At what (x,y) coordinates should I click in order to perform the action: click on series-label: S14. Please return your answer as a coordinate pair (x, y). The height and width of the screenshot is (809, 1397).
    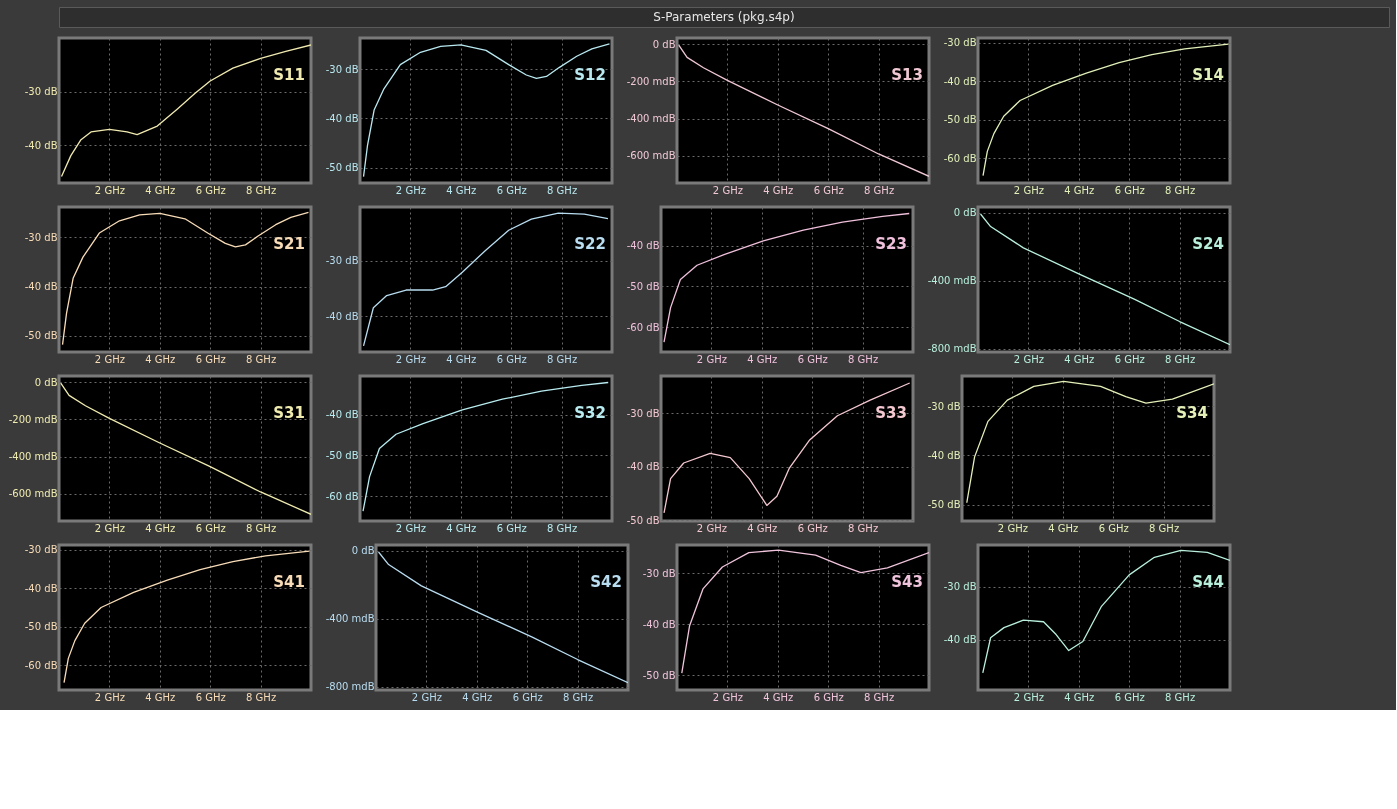
    Looking at the image, I should click on (1208, 75).